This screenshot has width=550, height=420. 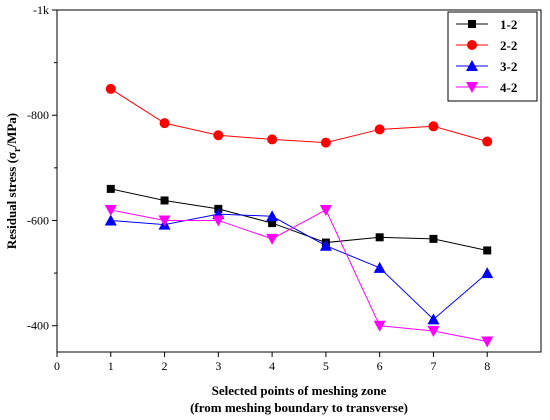 I want to click on y-axis-title-subscript: r, so click(x=17, y=149).